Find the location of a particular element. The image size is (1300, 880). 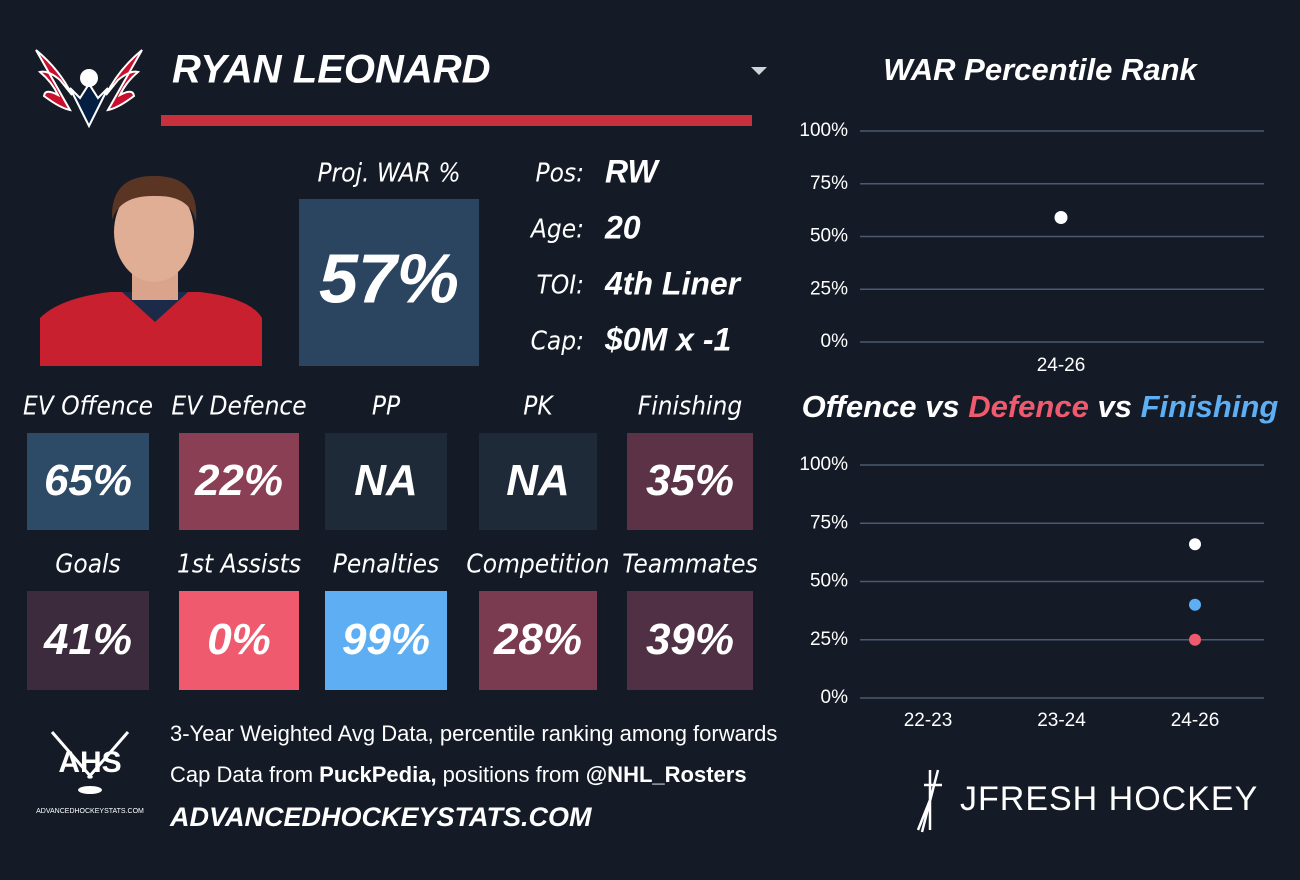

tile-label: EV Defence is located at coordinates (238, 407).